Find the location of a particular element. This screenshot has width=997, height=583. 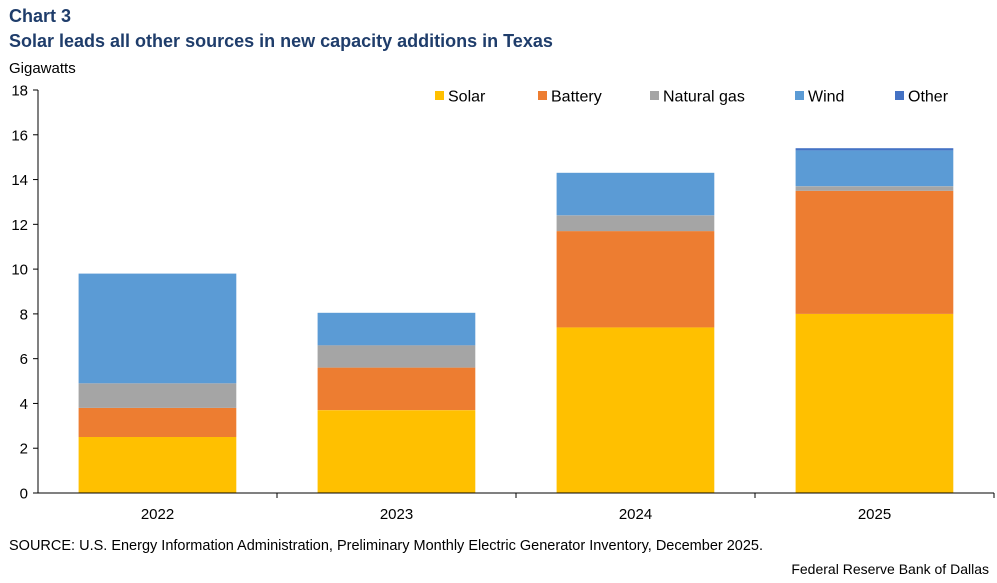

bar-segment-natural-gas-2022 is located at coordinates (157, 395).